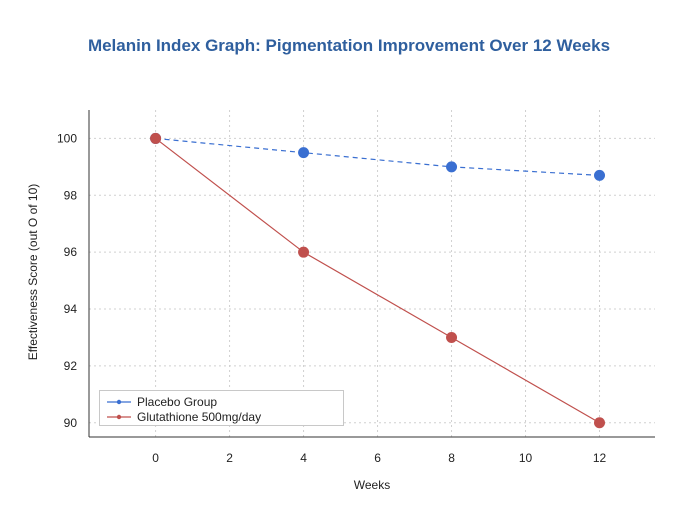  What do you see at coordinates (526, 458) in the screenshot?
I see `x-tick-label: 10` at bounding box center [526, 458].